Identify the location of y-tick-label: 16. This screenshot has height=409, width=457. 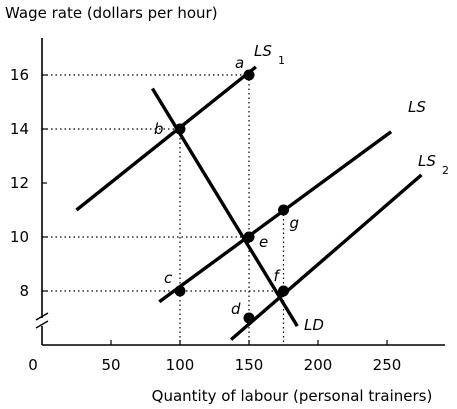
(19, 75).